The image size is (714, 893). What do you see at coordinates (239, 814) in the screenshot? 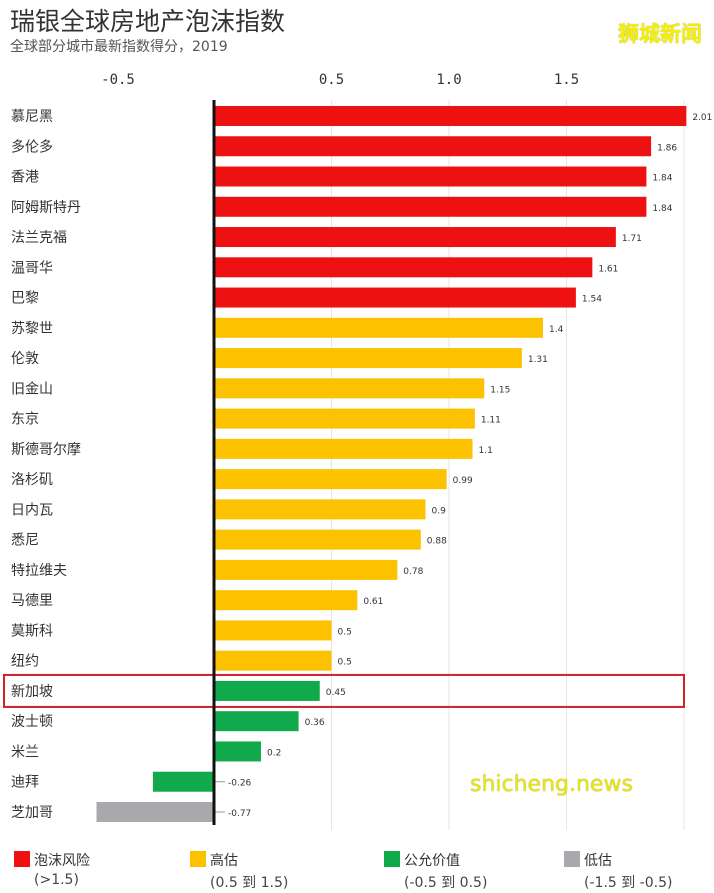
I see `value-label: -0.77` at bounding box center [239, 814].